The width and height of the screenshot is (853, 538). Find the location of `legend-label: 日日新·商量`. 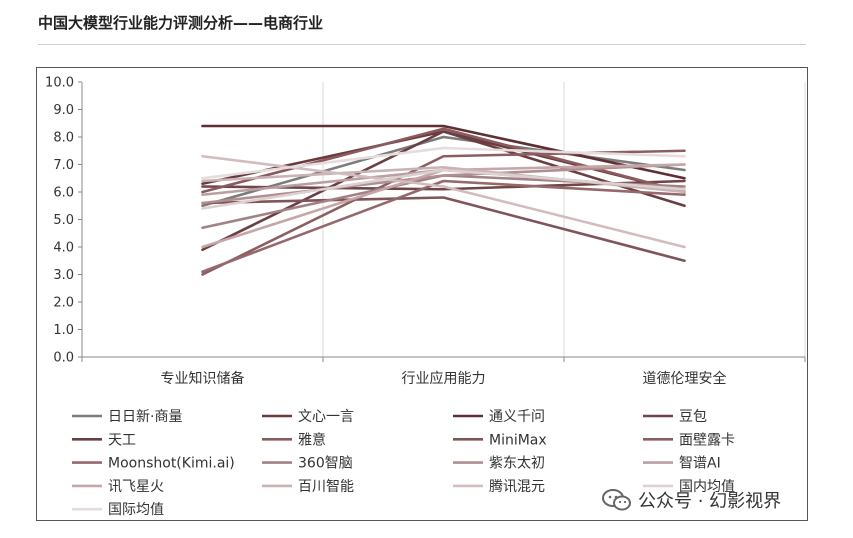

legend-label: 日日新·商量 is located at coordinates (145, 417).